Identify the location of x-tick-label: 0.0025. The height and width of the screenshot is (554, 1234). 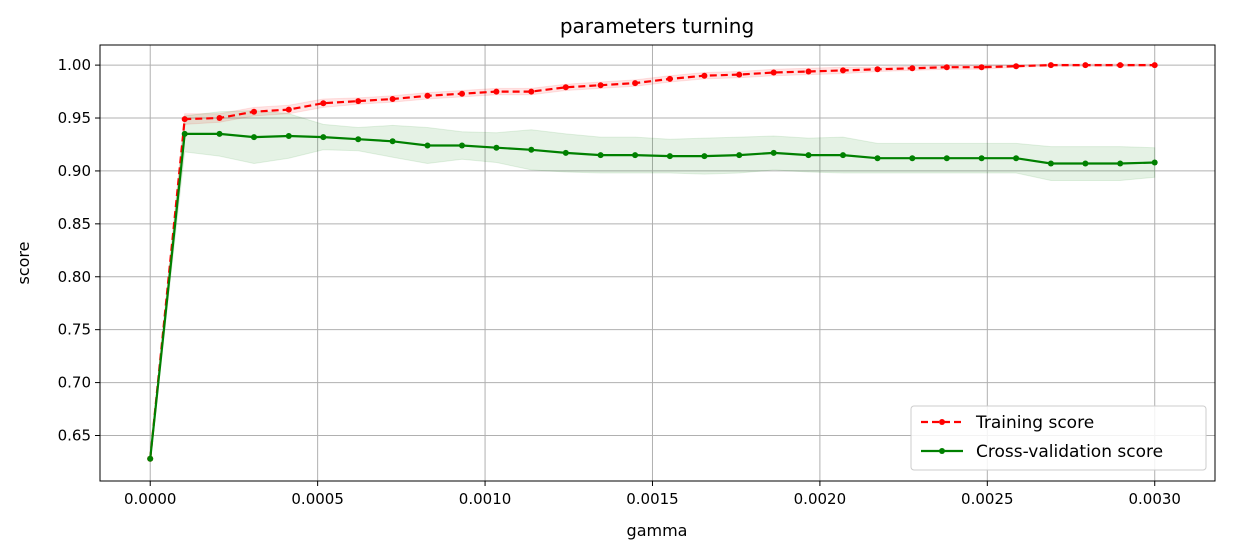
(987, 499).